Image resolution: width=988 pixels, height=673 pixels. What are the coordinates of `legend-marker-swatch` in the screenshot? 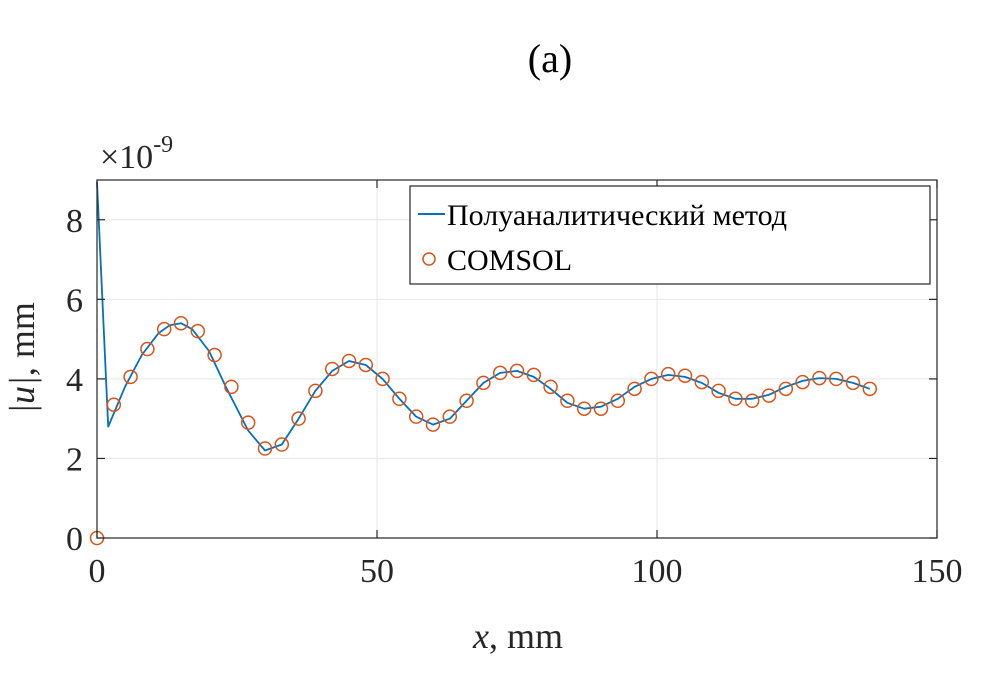 It's located at (429, 259).